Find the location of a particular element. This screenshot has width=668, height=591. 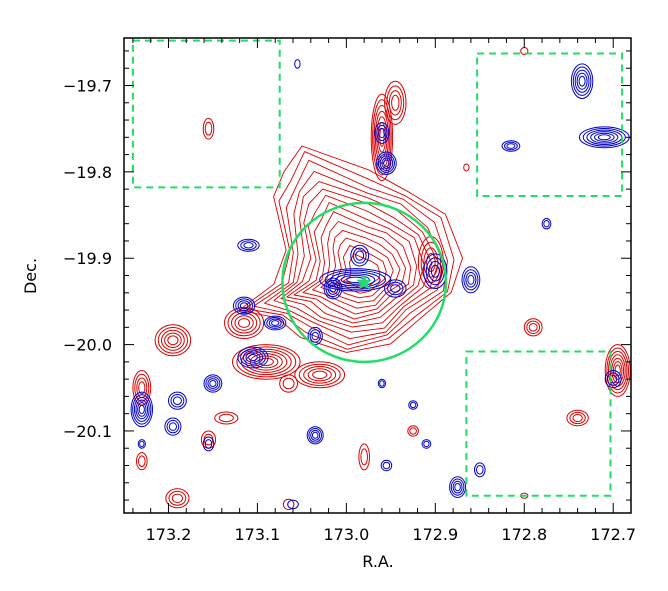

x-tick-label: 172.8 is located at coordinates (524, 534).